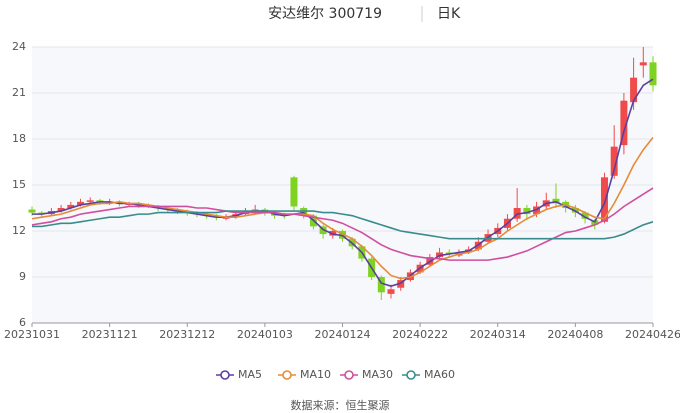 This screenshot has height=413, width=680. What do you see at coordinates (449, 14) in the screenshot?
I see `chart-subtitle: 日K` at bounding box center [449, 14].